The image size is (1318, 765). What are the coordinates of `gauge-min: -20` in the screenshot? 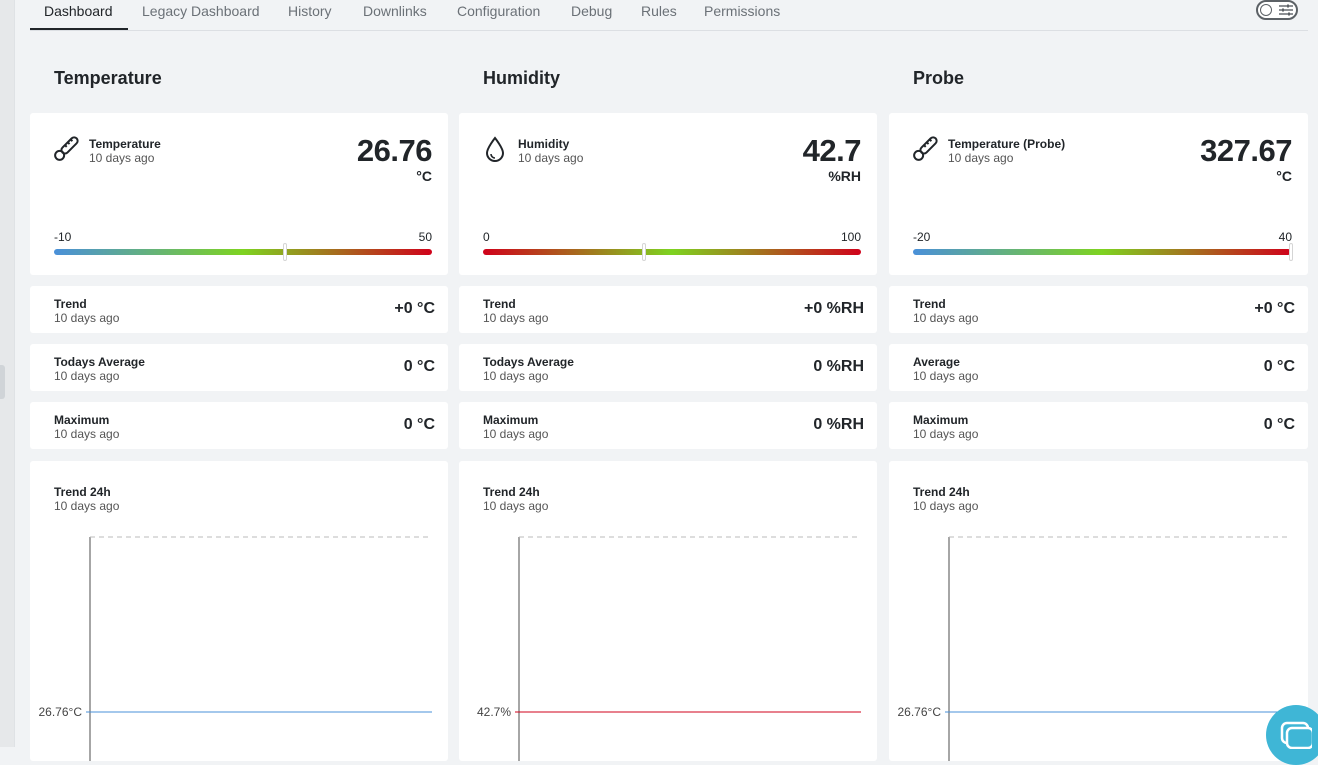 It's located at (922, 237).